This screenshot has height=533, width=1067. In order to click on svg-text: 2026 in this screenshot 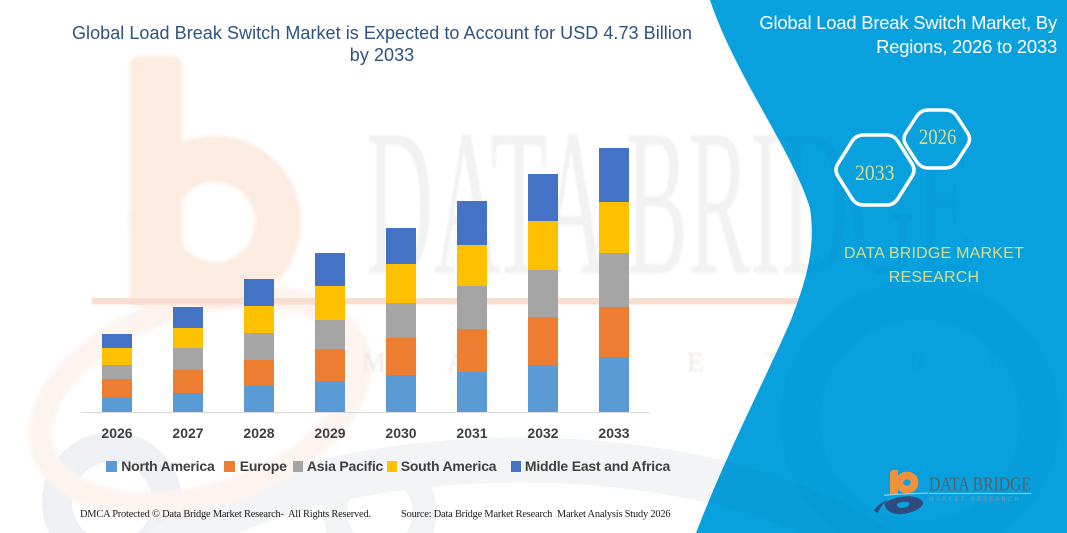, I will do `click(938, 137)`.